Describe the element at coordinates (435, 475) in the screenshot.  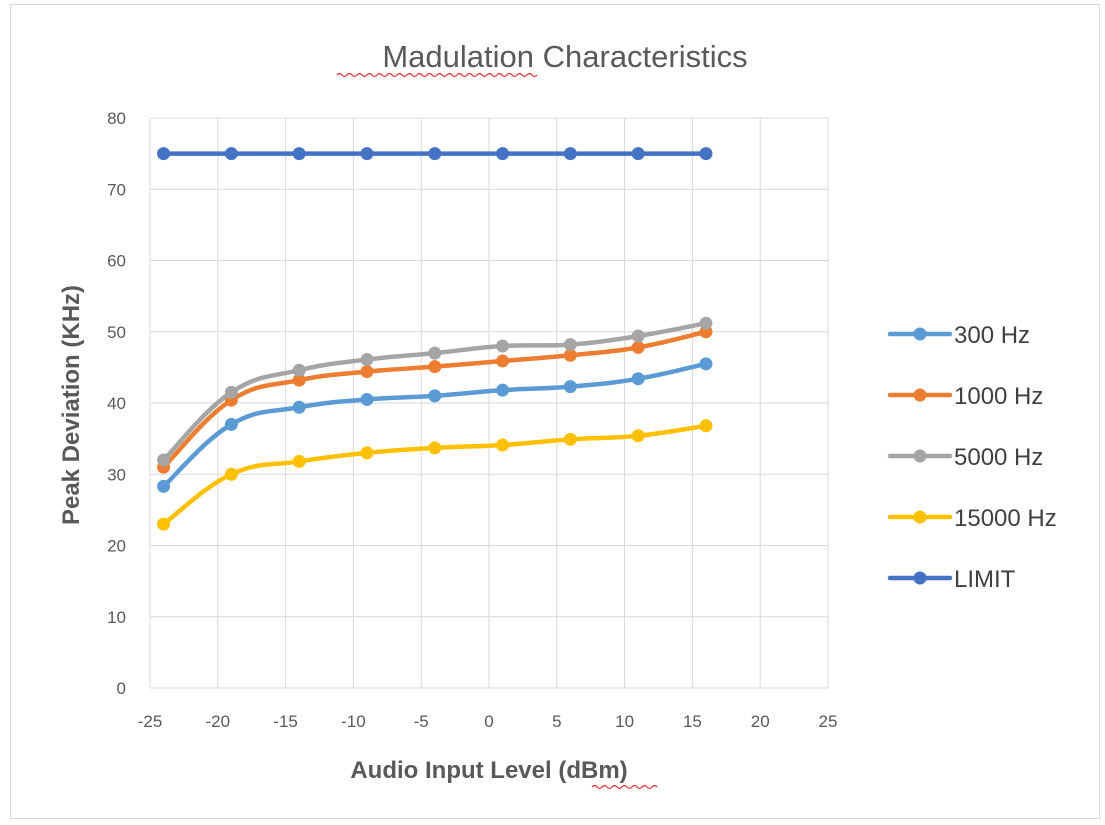
I see `series-15000-hz` at that location.